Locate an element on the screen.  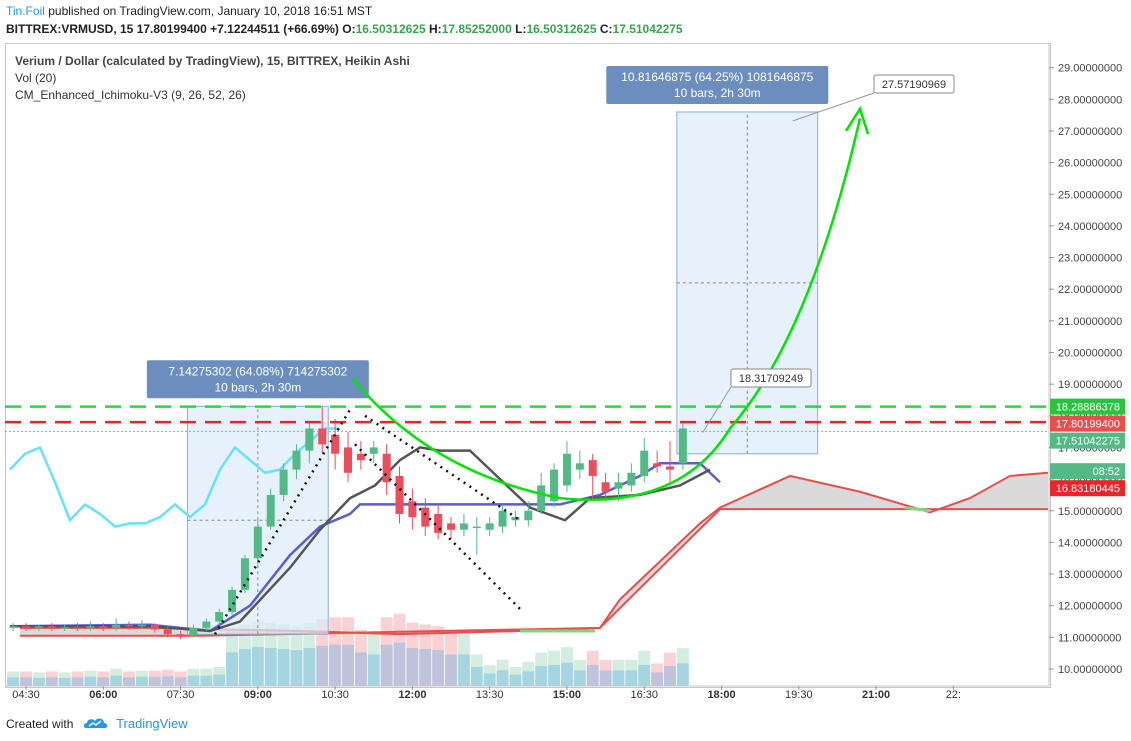
callout-text: 18.31709249 is located at coordinates (771, 379).